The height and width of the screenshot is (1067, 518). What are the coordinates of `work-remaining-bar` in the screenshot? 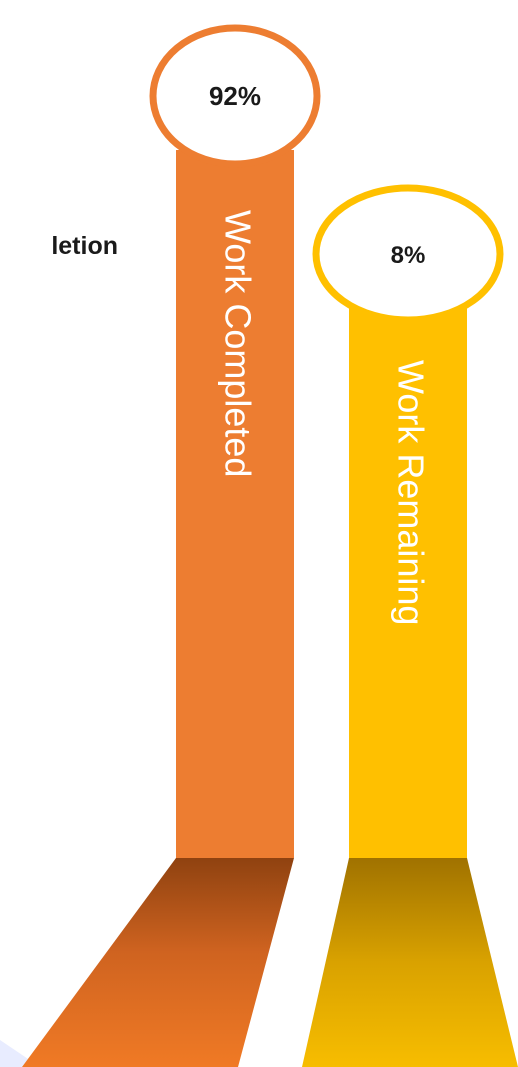 It's located at (408, 579).